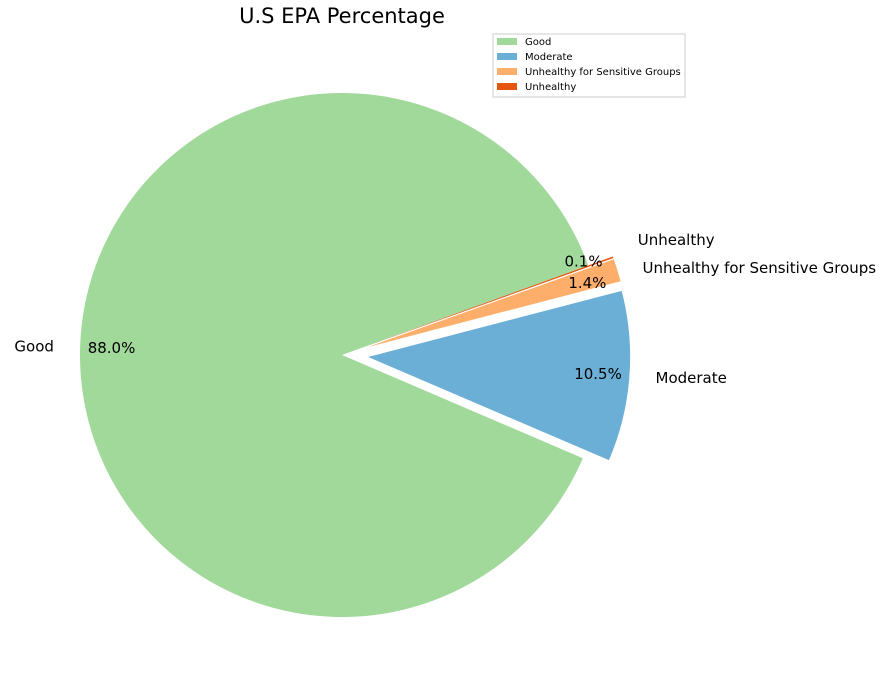 The width and height of the screenshot is (891, 692). I want to click on legend-label-good: Good, so click(538, 42).